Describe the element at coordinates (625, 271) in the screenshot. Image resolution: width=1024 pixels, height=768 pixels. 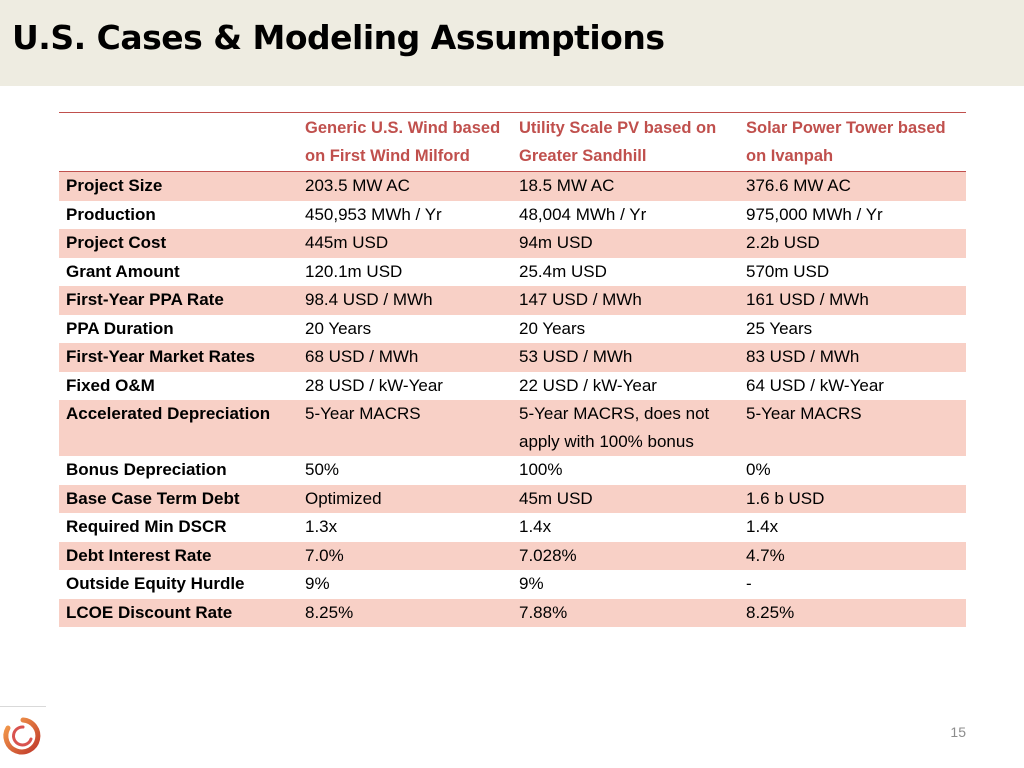
I see `cell-value: 25.4m USD` at that location.